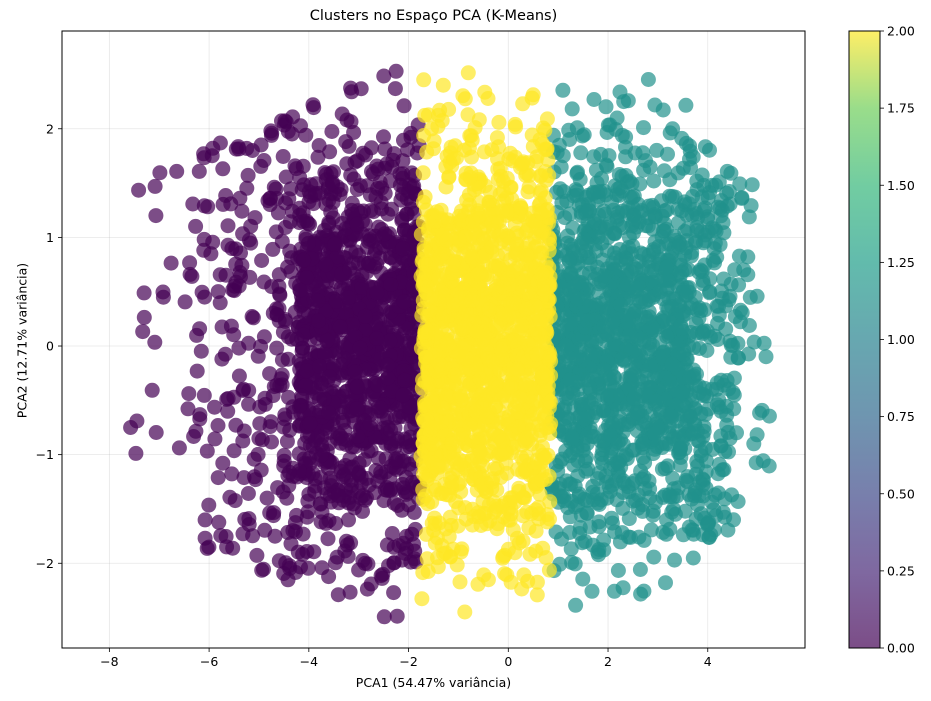 This screenshot has height=701, width=931. I want to click on colorbar-ticks: 0.00 0.25 0.50 0.75 1.00 1.25 1.50 1.75 2.00, so click(897, 340).